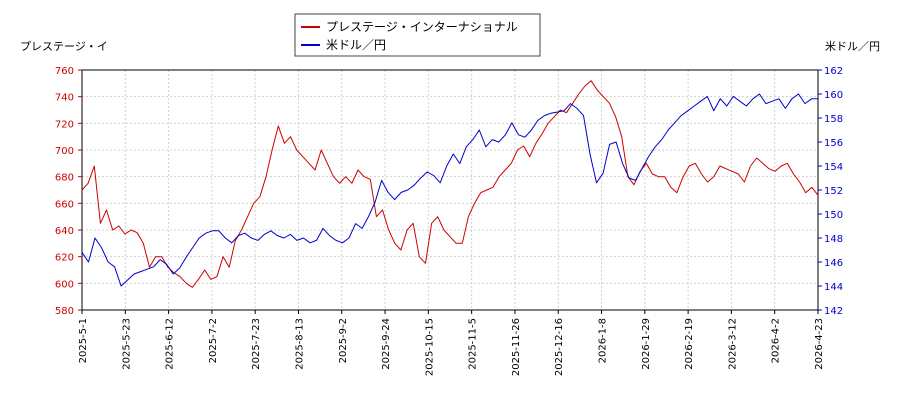 The height and width of the screenshot is (400, 900). Describe the element at coordinates (83, 340) in the screenshot. I see `x-tick-label: 2025-5-1` at that location.